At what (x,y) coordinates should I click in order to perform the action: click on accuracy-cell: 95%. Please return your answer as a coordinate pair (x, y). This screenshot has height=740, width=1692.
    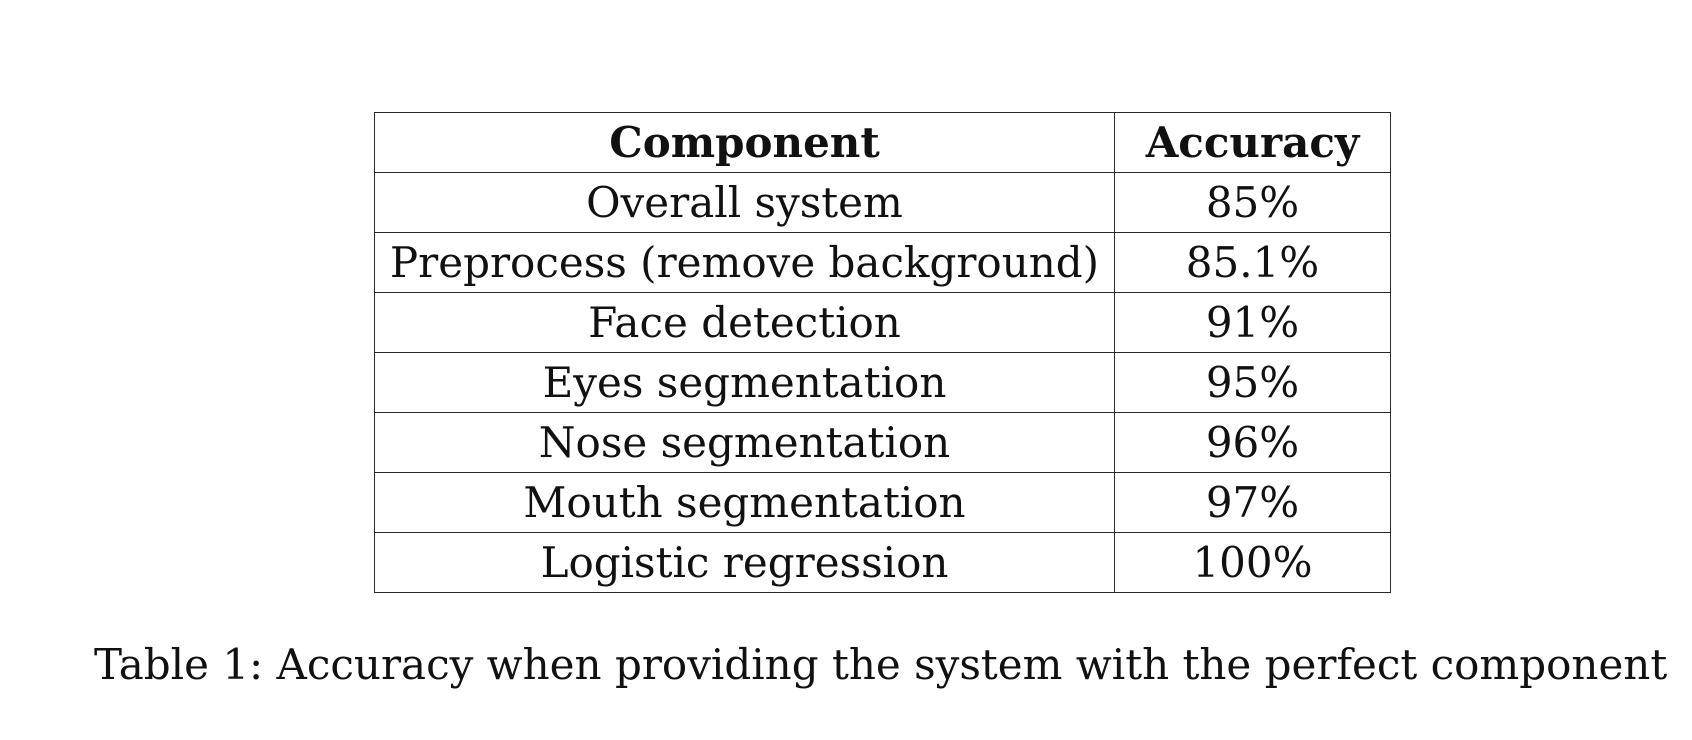
    Looking at the image, I should click on (1252, 382).